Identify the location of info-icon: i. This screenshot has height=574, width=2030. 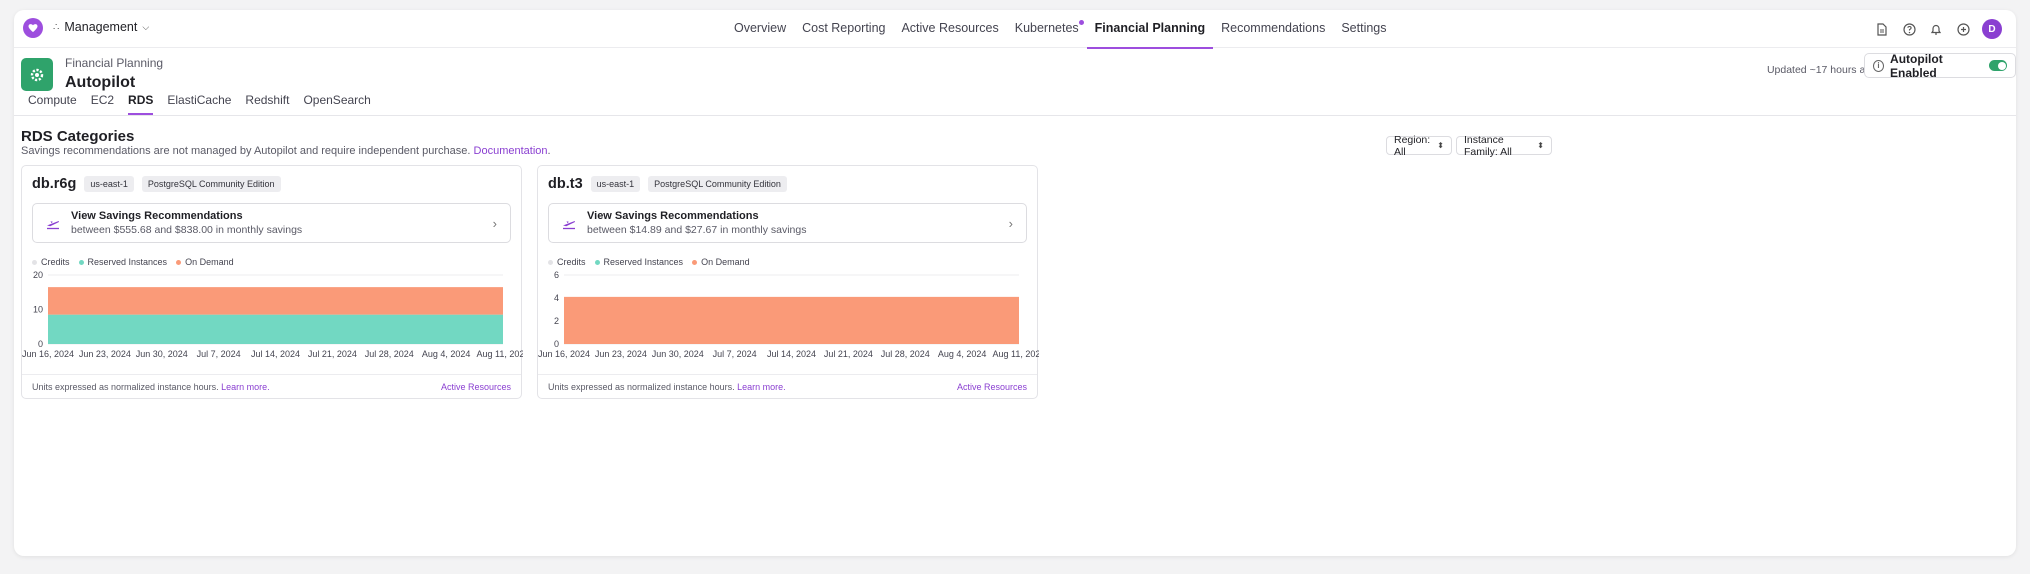
(1879, 65).